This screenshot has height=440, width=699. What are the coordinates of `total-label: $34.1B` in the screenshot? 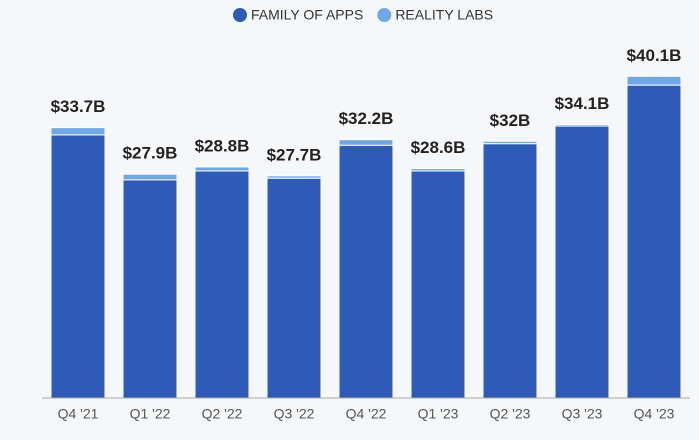 It's located at (582, 103).